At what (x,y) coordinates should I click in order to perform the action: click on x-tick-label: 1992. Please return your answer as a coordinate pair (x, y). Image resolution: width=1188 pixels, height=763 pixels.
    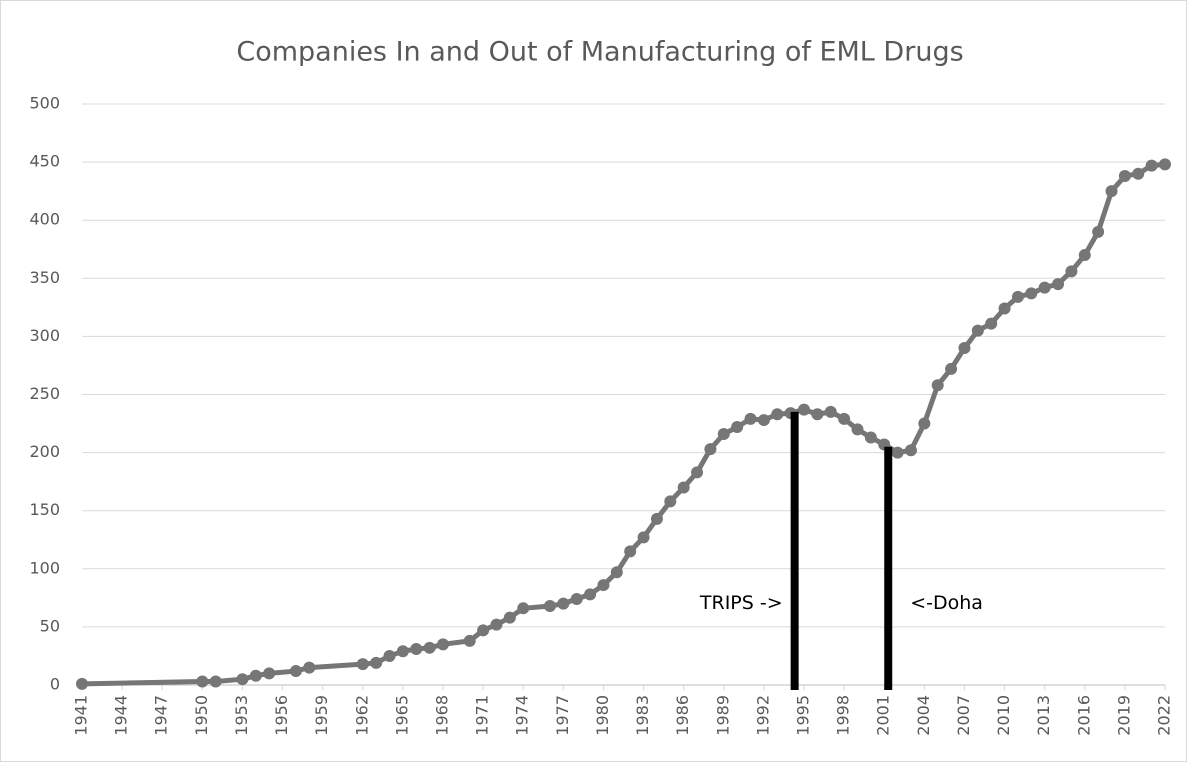
    Looking at the image, I should click on (762, 715).